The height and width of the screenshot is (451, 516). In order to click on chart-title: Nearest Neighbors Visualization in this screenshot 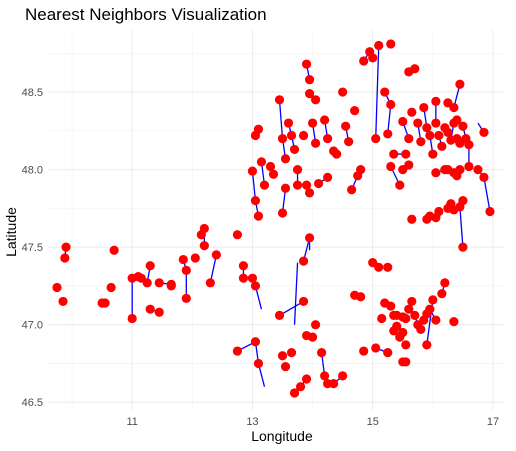, I will do `click(146, 14)`.